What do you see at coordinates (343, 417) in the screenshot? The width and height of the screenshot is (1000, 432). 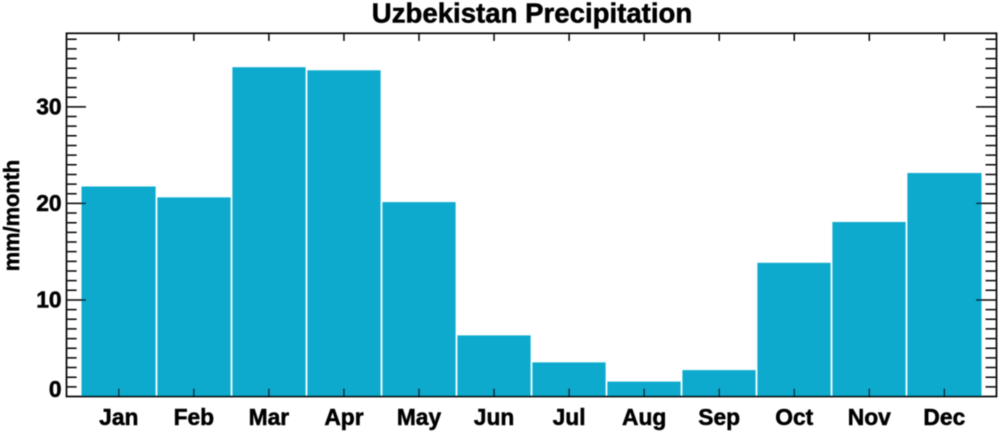 I see `svg-text: Apr` at bounding box center [343, 417].